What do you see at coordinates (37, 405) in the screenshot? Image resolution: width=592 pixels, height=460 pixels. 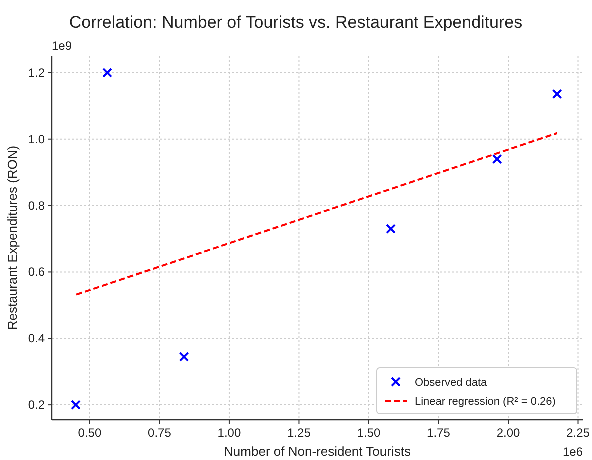 I see `y-tick-label: 0.2` at bounding box center [37, 405].